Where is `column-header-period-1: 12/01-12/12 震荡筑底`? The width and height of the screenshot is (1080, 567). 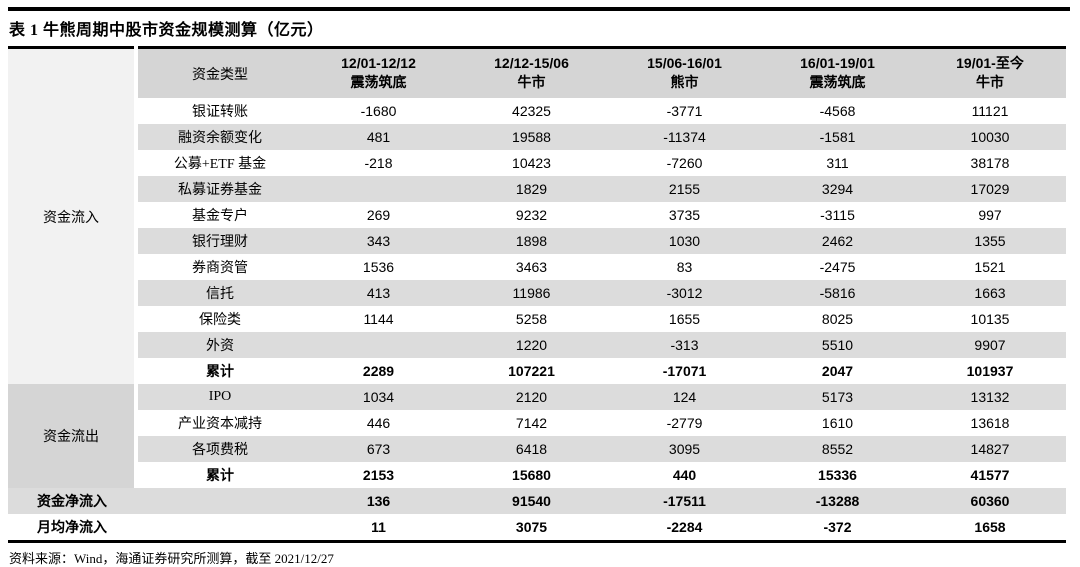 column-header-period-1: 12/01-12/12 震荡筑底 is located at coordinates (378, 72).